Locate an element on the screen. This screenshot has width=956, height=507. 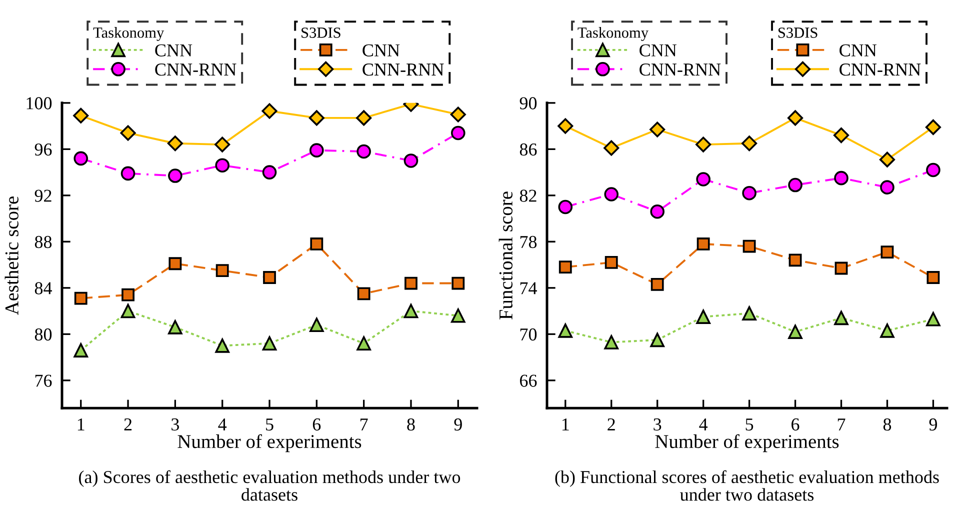
y-tick-label: 80 is located at coordinates (43, 334).